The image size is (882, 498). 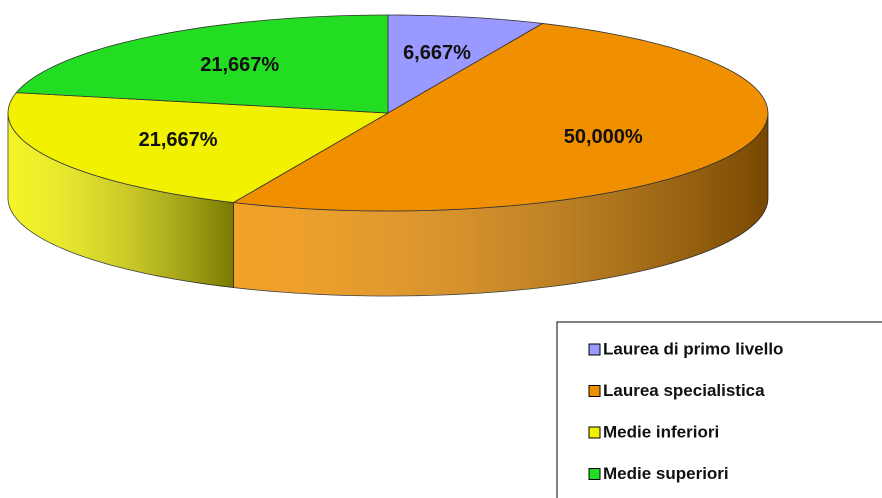 I want to click on legend-label: Laurea specialistica, so click(x=684, y=390).